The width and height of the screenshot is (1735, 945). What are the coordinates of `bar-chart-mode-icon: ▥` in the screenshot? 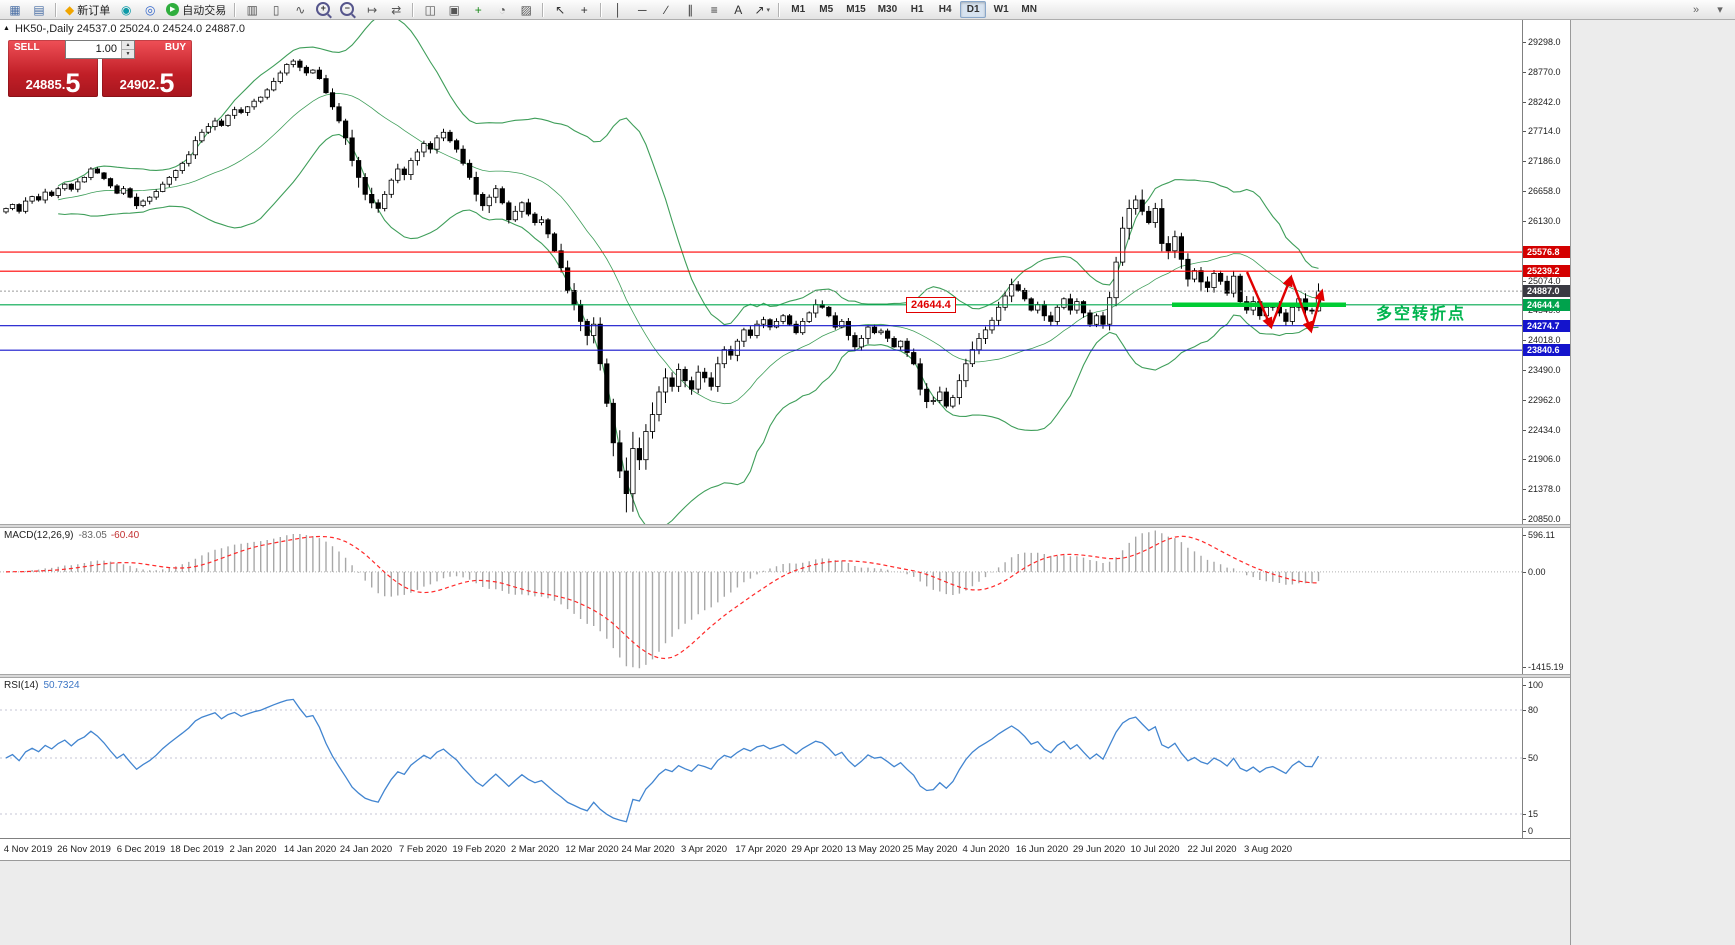 It's located at (252, 9).